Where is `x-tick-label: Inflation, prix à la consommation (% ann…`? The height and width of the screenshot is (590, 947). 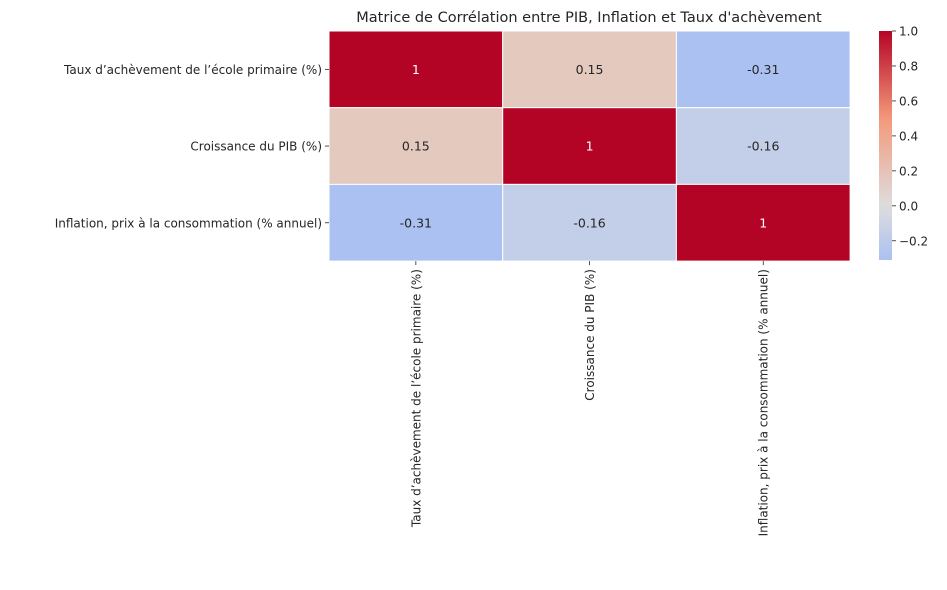
x-tick-label: Inflation, prix à la consommation (% ann… is located at coordinates (764, 402).